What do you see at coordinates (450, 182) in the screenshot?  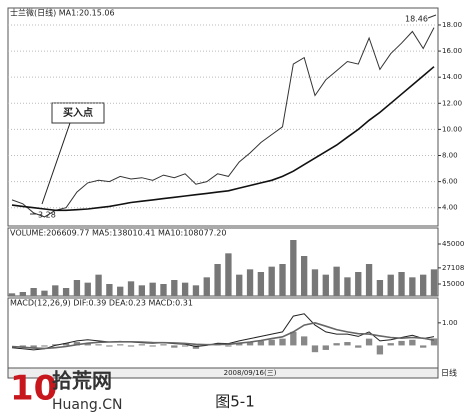 I see `y-tick-label: 6.00` at bounding box center [450, 182].